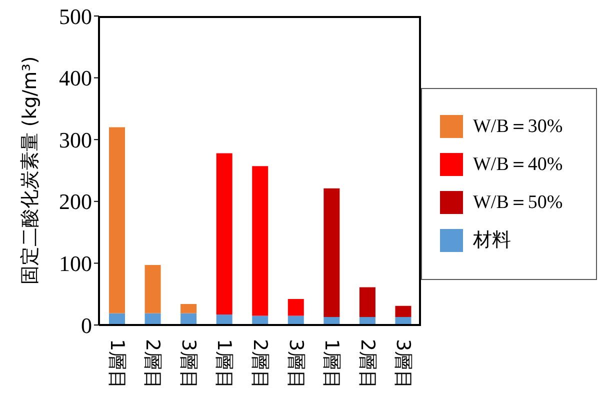  What do you see at coordinates (492, 241) in the screenshot?
I see `legend-label: 材料` at bounding box center [492, 241].